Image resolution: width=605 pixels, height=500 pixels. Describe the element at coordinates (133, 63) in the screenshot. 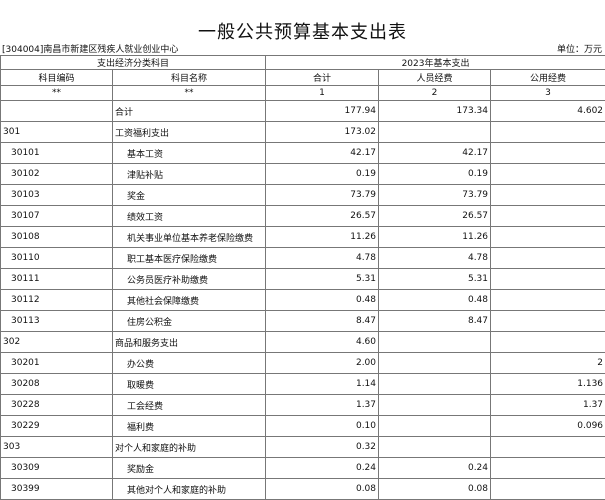

I see `header-group-classification: 支出经济分类科目` at that location.